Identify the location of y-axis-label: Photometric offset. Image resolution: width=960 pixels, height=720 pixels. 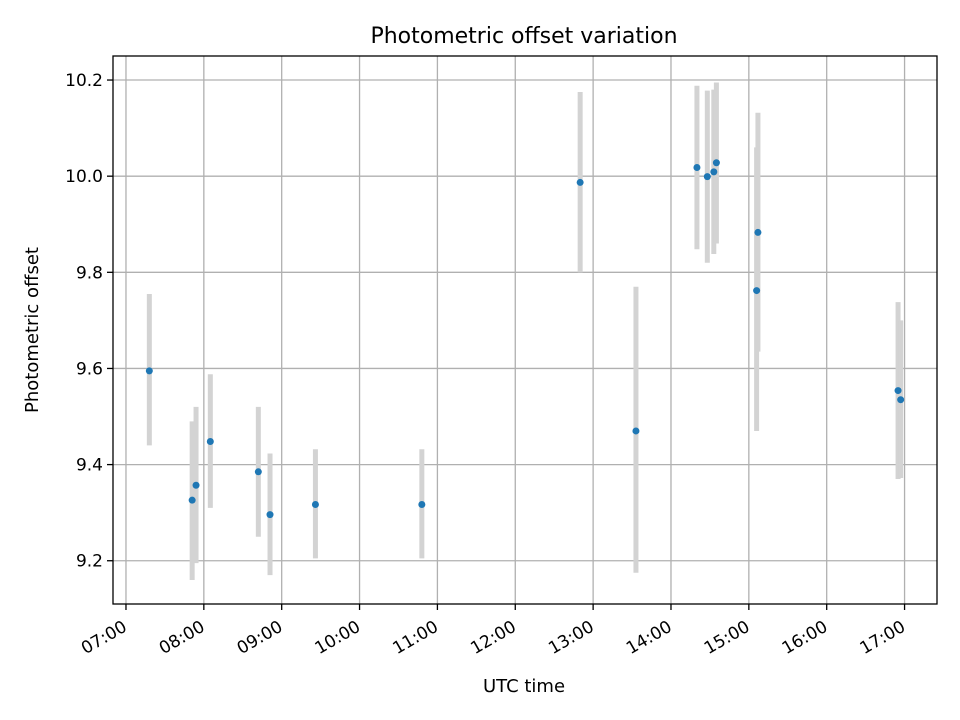
(32, 330).